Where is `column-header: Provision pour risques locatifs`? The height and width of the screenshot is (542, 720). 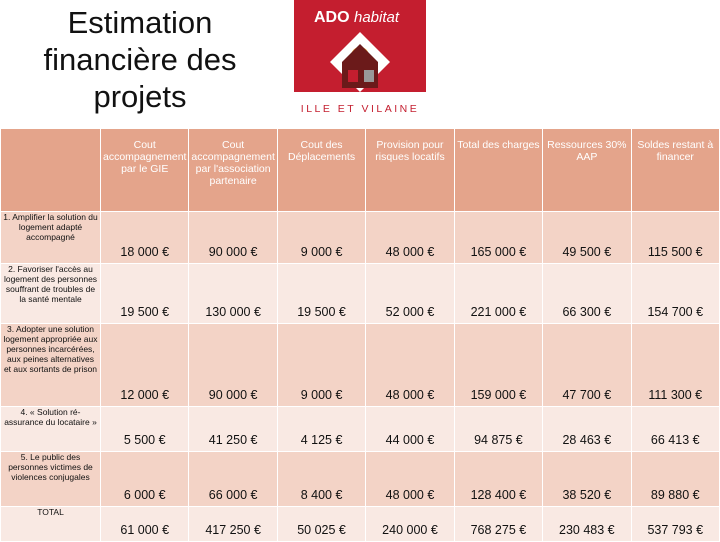
column-header: Provision pour risques locatifs is located at coordinates (410, 170).